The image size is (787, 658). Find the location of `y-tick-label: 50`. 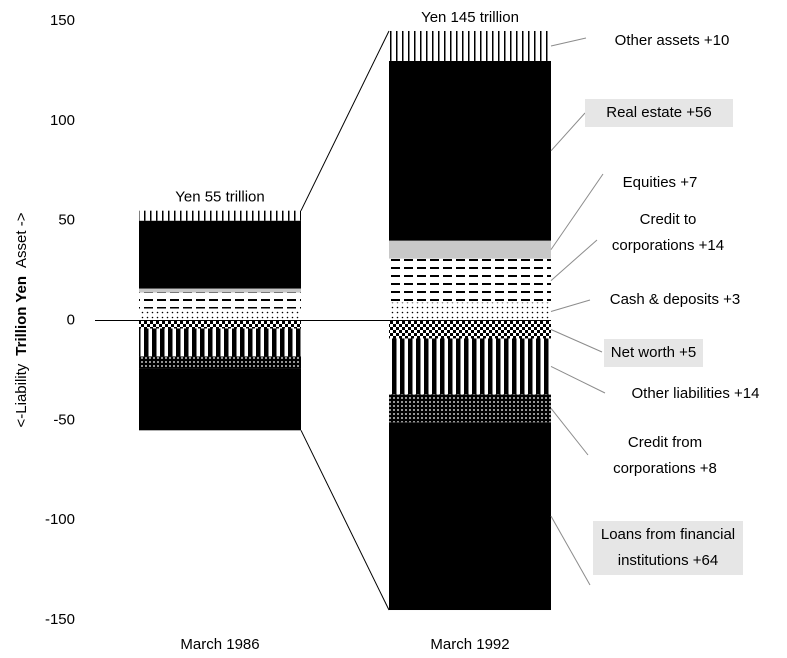

y-tick-label: 50 is located at coordinates (66, 220).